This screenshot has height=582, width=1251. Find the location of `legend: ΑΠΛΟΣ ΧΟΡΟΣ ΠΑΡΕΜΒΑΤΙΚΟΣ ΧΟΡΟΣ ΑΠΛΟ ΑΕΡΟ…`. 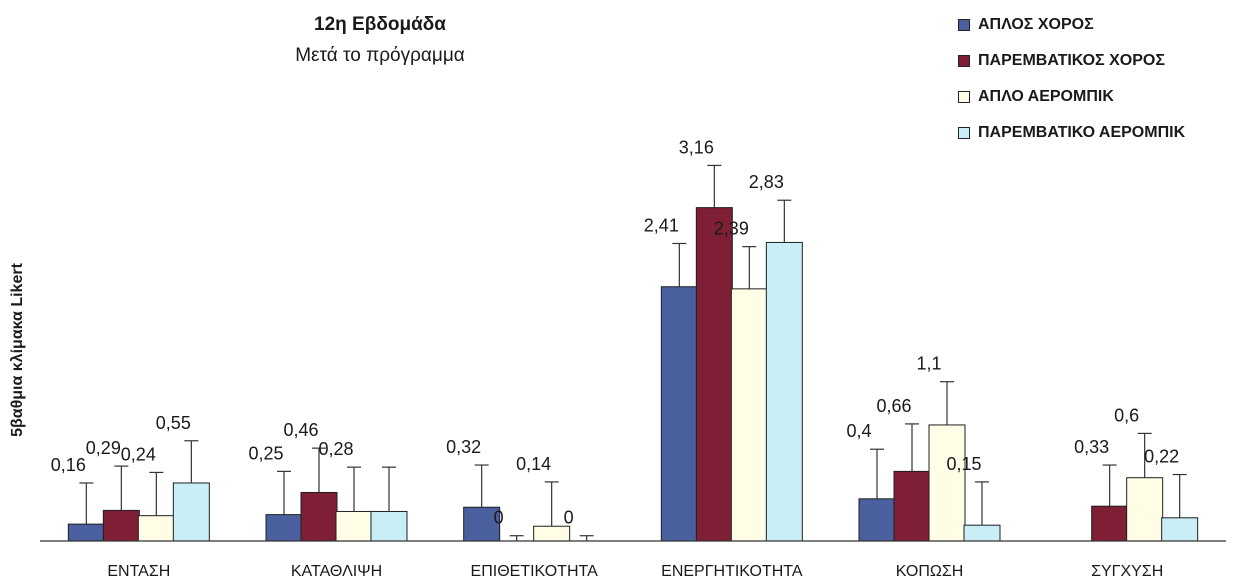

legend: ΑΠΛΟΣ ΧΟΡΟΣ ΠΑΡΕΜΒΑΤΙΚΟΣ ΧΟΡΟΣ ΑΠΛΟ ΑΕΡΟ… is located at coordinates (1104, 79).